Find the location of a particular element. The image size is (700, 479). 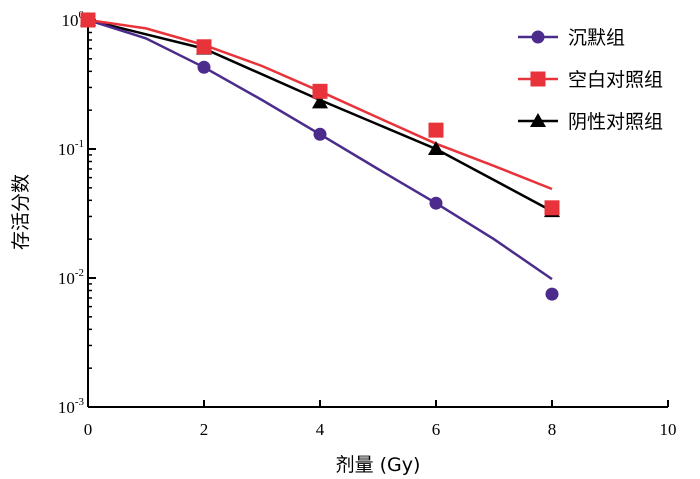

legend-label-2: 阴性对照组 is located at coordinates (615, 122).